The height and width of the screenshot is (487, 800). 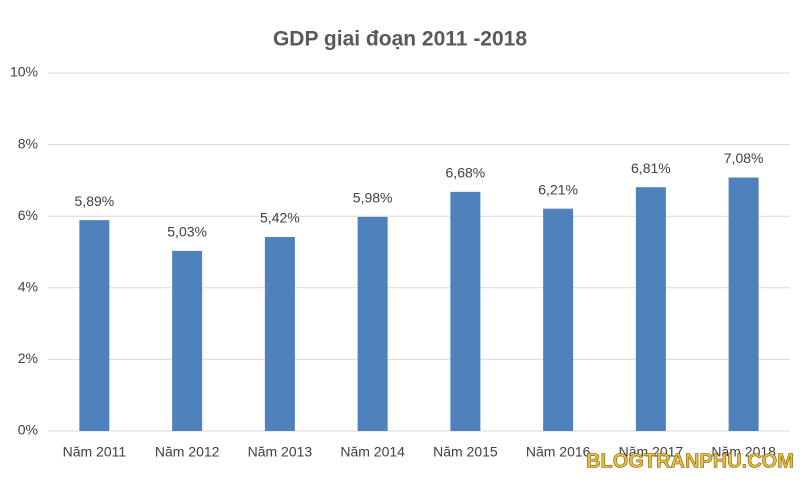 What do you see at coordinates (280, 452) in the screenshot?
I see `x-tick-label: Năm 2013` at bounding box center [280, 452].